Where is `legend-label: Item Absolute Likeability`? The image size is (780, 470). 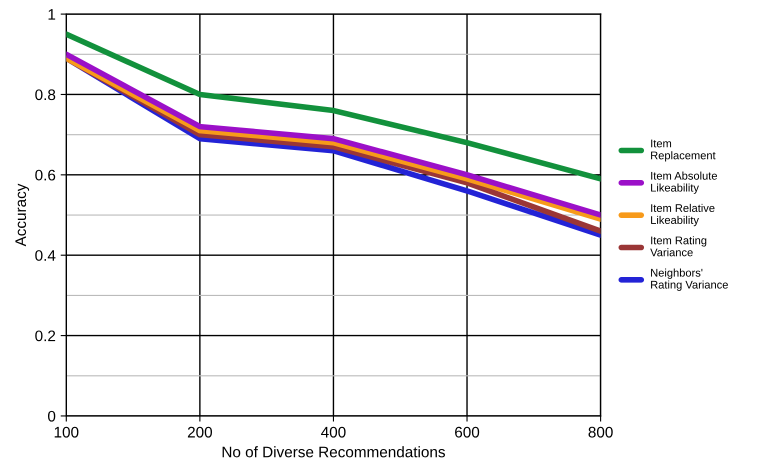 legend-label: Item Absolute Likeability is located at coordinates (684, 183).